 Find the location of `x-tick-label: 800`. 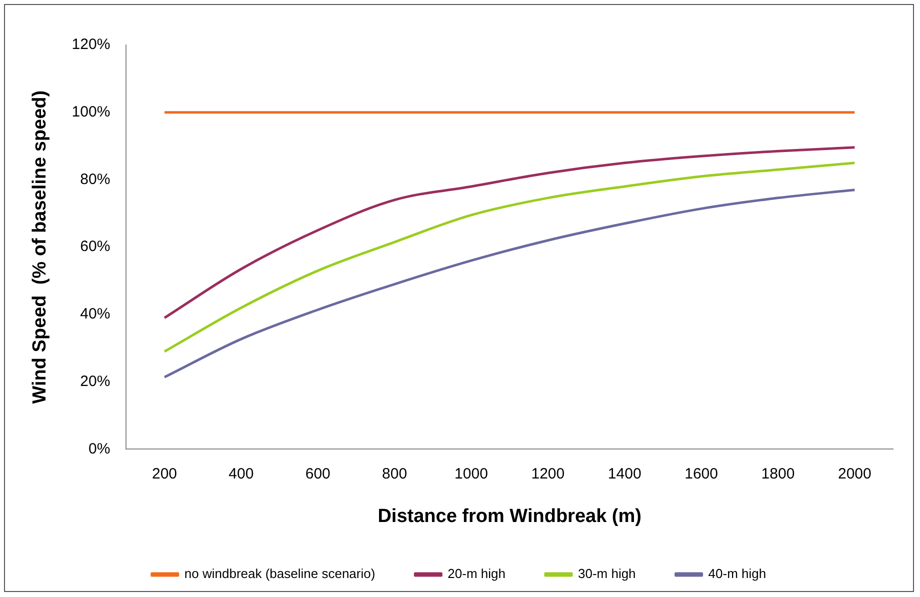

x-tick-label: 800 is located at coordinates (395, 473).